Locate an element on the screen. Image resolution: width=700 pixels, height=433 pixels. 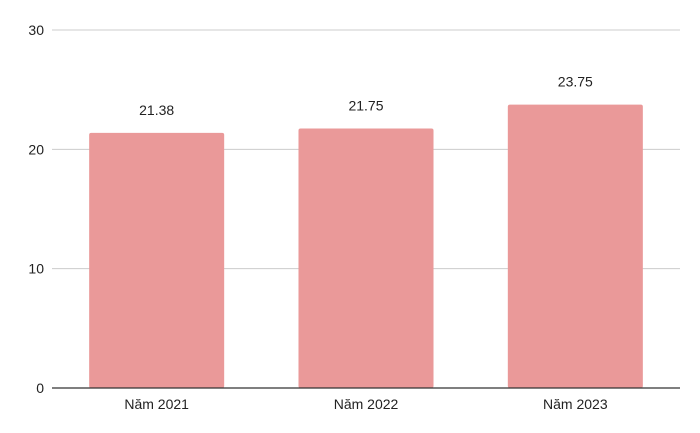
y-tick-label: 20 is located at coordinates (36, 149).